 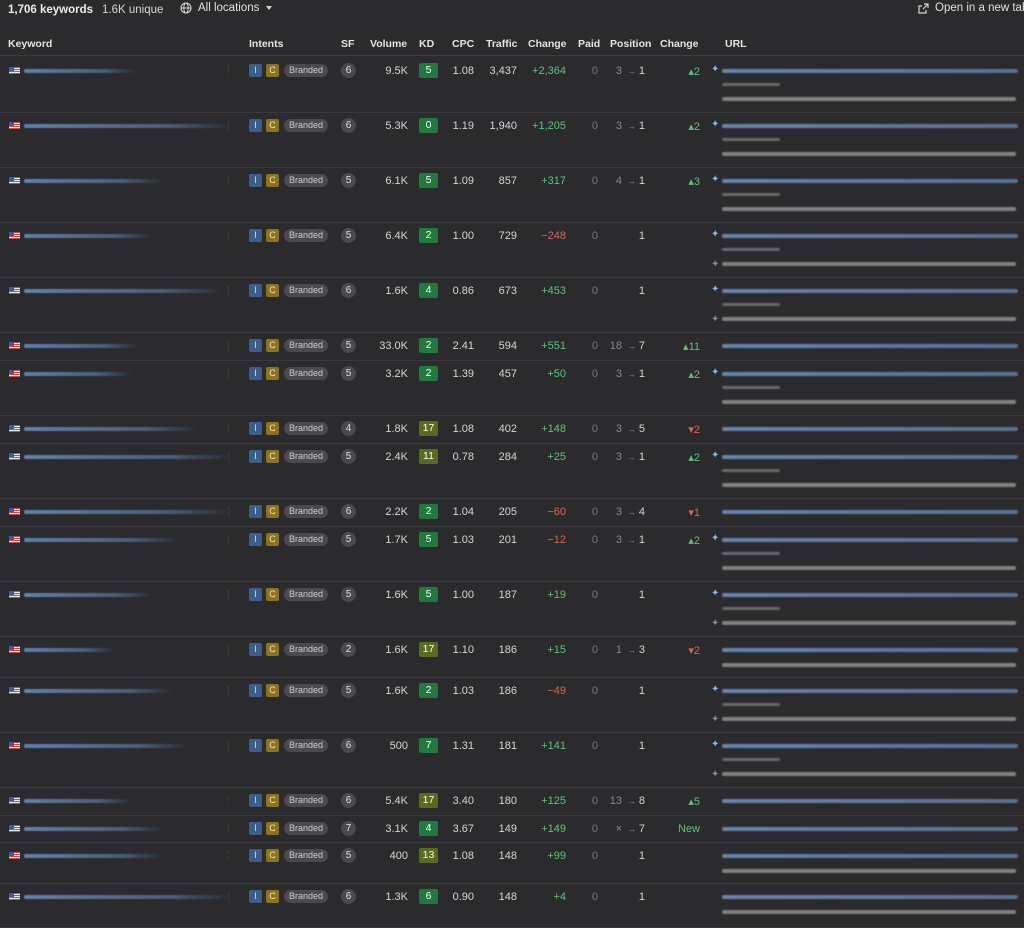 What do you see at coordinates (512, 760) in the screenshot?
I see `table-row: I C Branded 6 500 7 1.31 181 +141 0 1 ✦ ✦` at bounding box center [512, 760].